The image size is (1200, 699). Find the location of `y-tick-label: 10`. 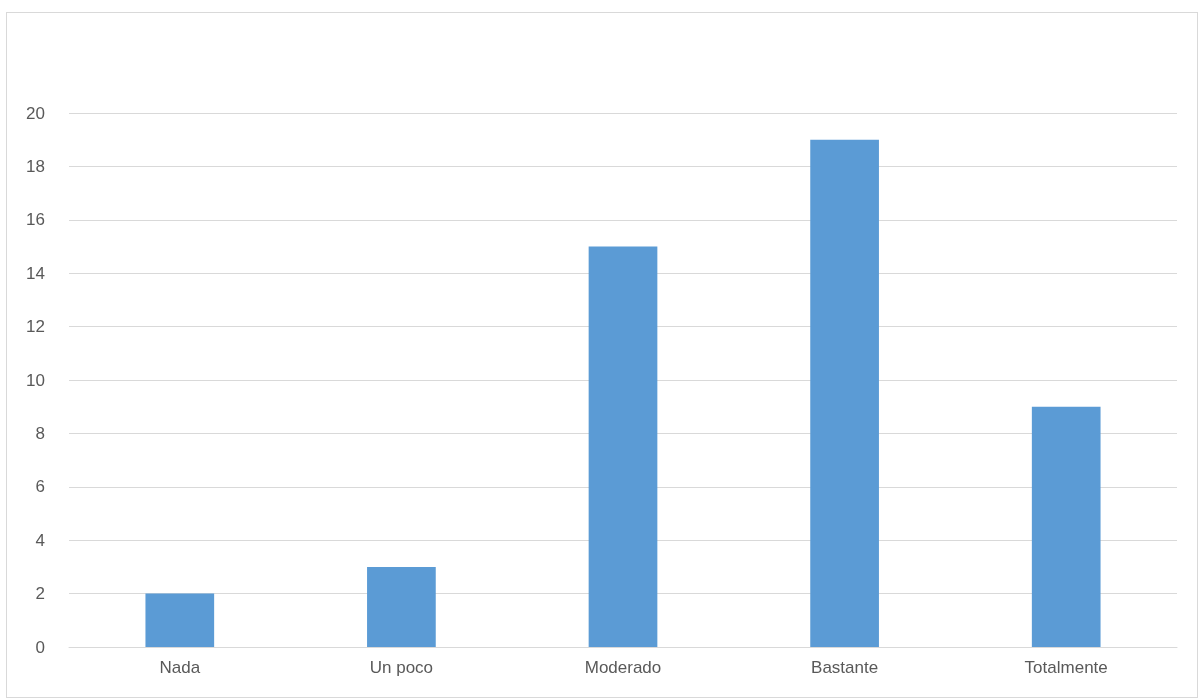

y-tick-label: 10 is located at coordinates (35, 380).